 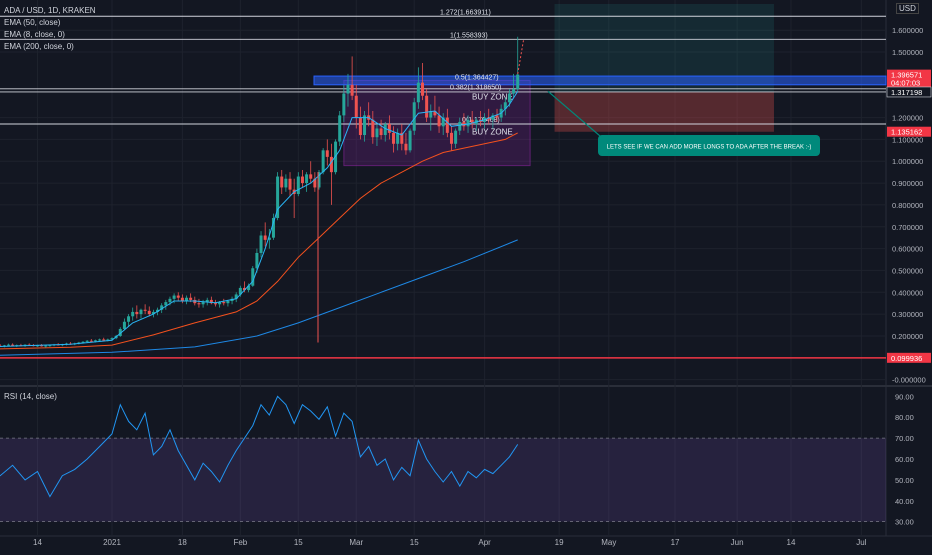 I want to click on ema-legend-50: EMA (50, close), so click(x=32, y=22).